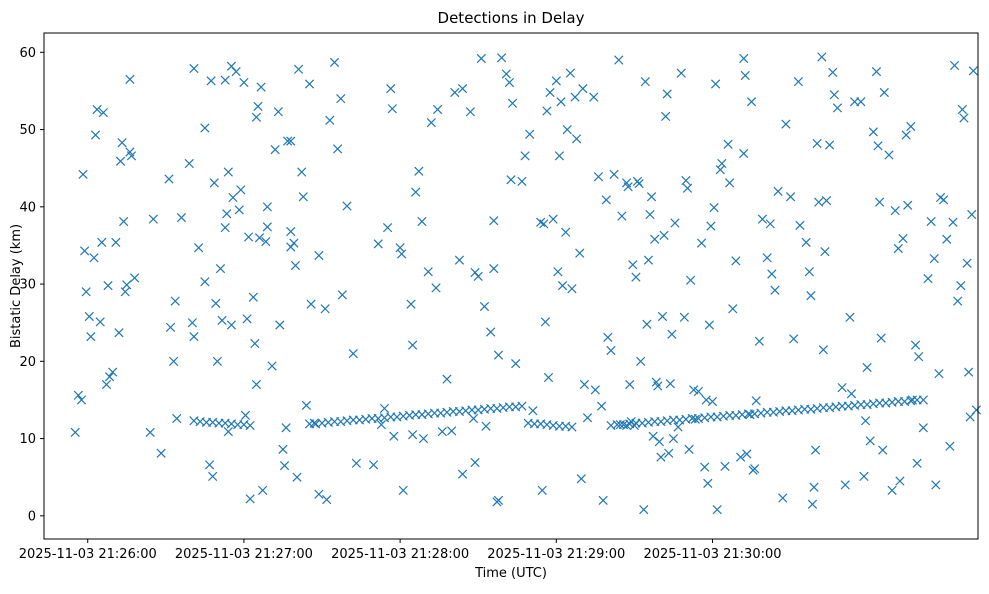  What do you see at coordinates (510, 573) in the screenshot?
I see `x-axis-label: Time (UTC)` at bounding box center [510, 573].